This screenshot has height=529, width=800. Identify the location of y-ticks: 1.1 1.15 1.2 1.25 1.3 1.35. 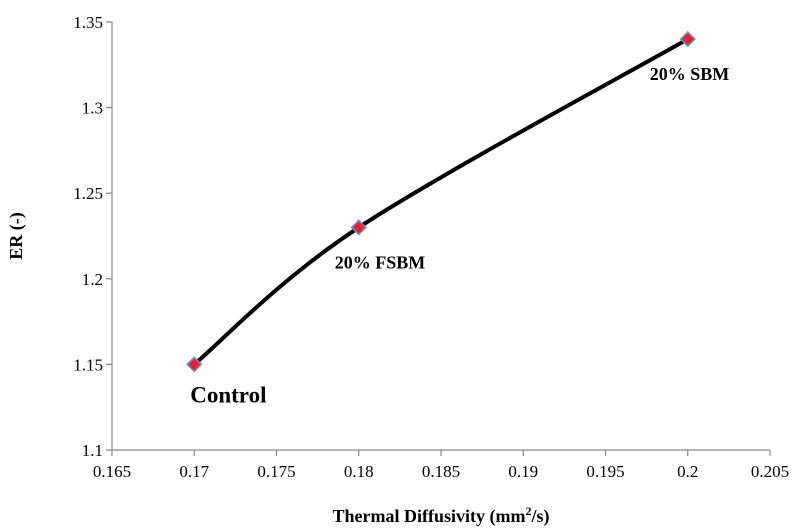
(92, 236).